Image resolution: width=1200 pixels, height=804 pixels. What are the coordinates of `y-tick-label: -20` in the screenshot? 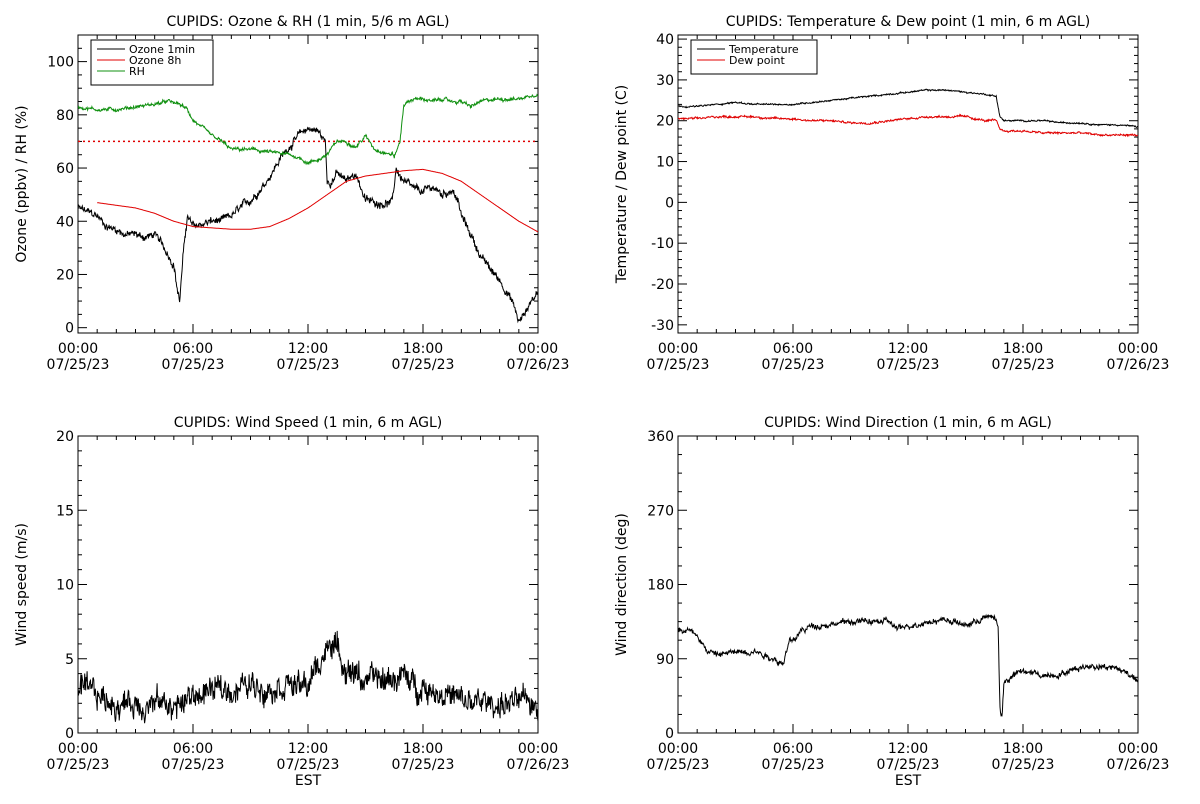 It's located at (662, 285).